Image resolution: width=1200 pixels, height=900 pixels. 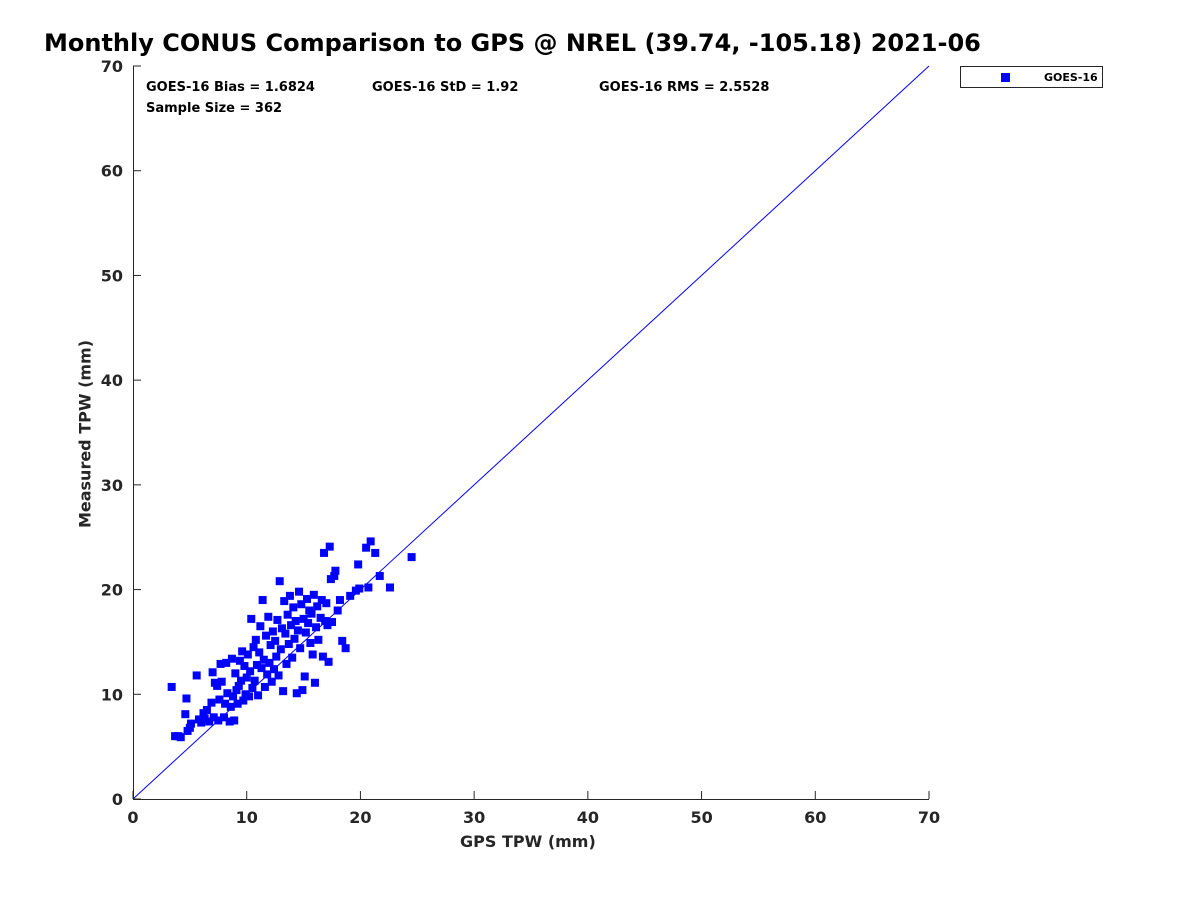 I want to click on y-tick-label: 30, so click(x=112, y=485).